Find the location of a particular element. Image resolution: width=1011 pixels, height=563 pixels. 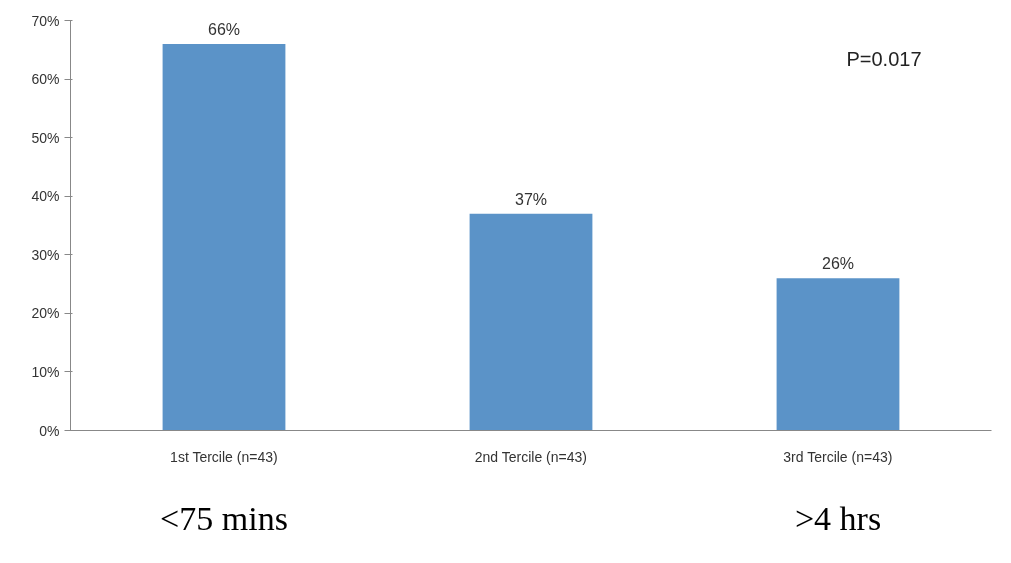

x-tick-label: 3rd Tercile (n=43) is located at coordinates (838, 456).